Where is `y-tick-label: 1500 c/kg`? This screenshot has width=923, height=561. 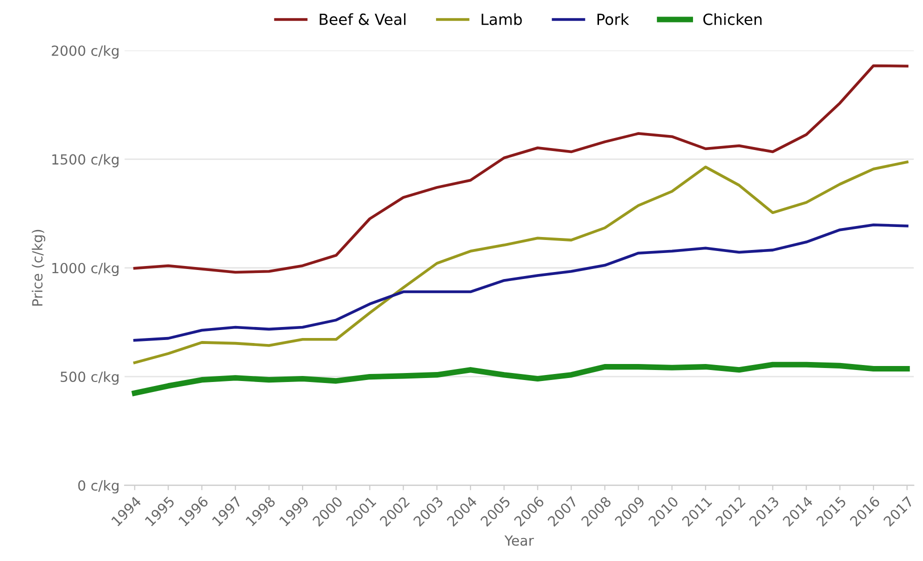 y-tick-label: 1500 c/kg is located at coordinates (85, 161).